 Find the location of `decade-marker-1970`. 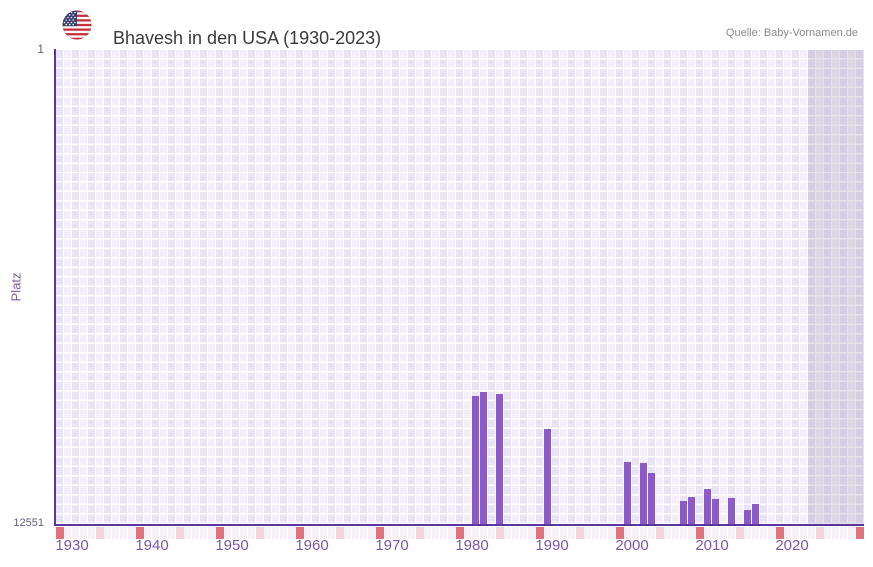

decade-marker-1970 is located at coordinates (380, 533).